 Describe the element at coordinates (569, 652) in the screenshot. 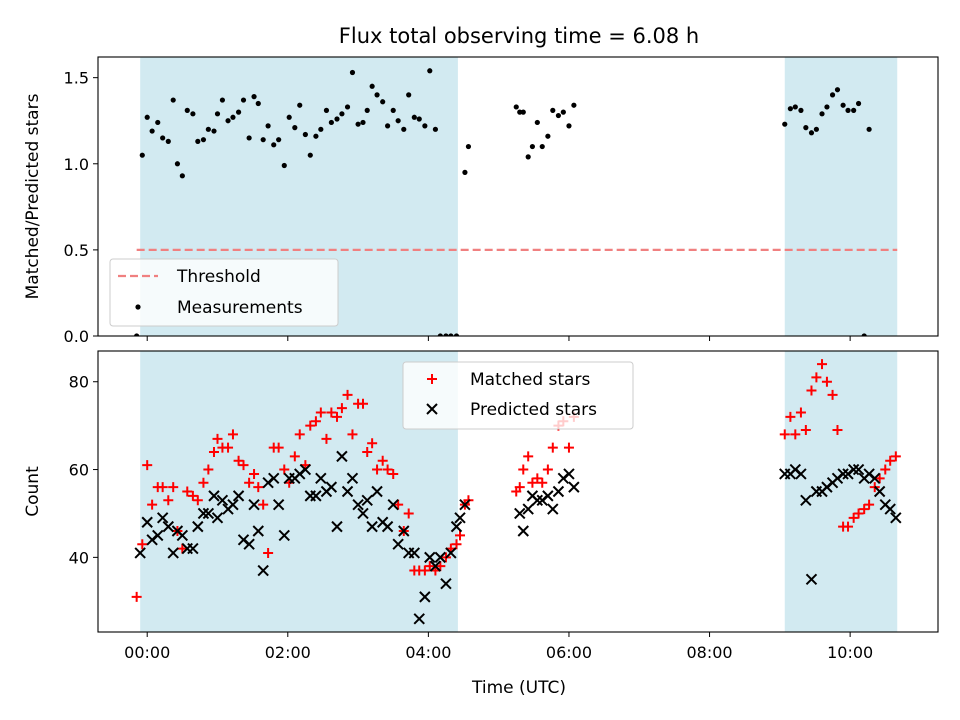

I see `x-tick-label: 06:00` at that location.